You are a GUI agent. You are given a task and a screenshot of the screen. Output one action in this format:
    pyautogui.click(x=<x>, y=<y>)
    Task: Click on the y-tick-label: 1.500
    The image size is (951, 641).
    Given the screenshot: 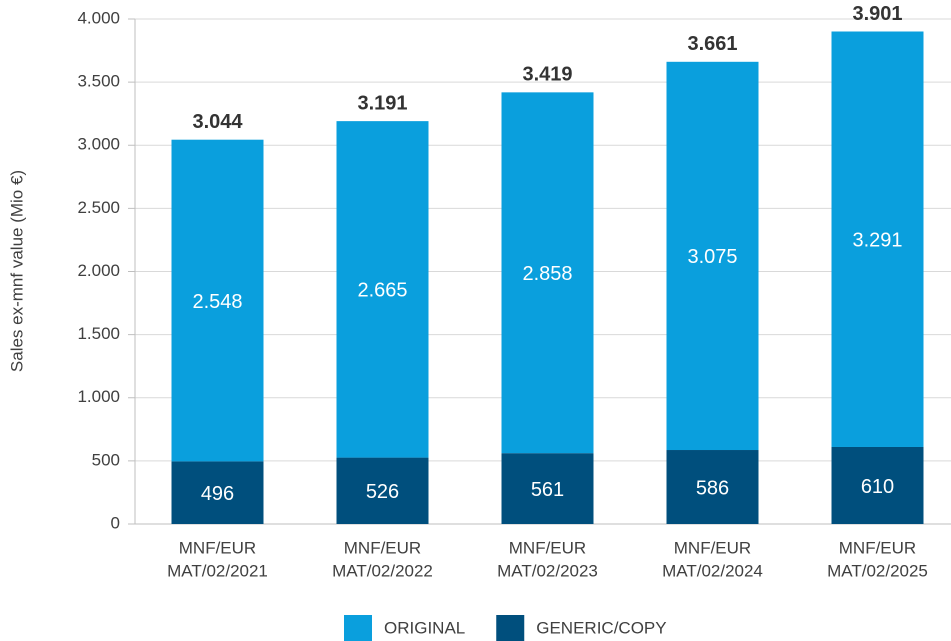 What is the action you would take?
    pyautogui.click(x=98, y=333)
    